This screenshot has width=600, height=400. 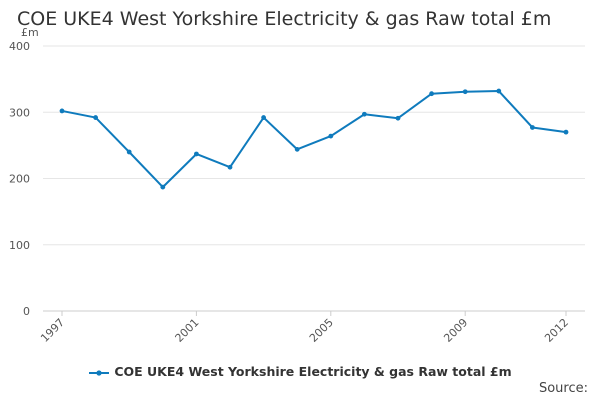 I want to click on x-tick-label: 2001, so click(x=187, y=330).